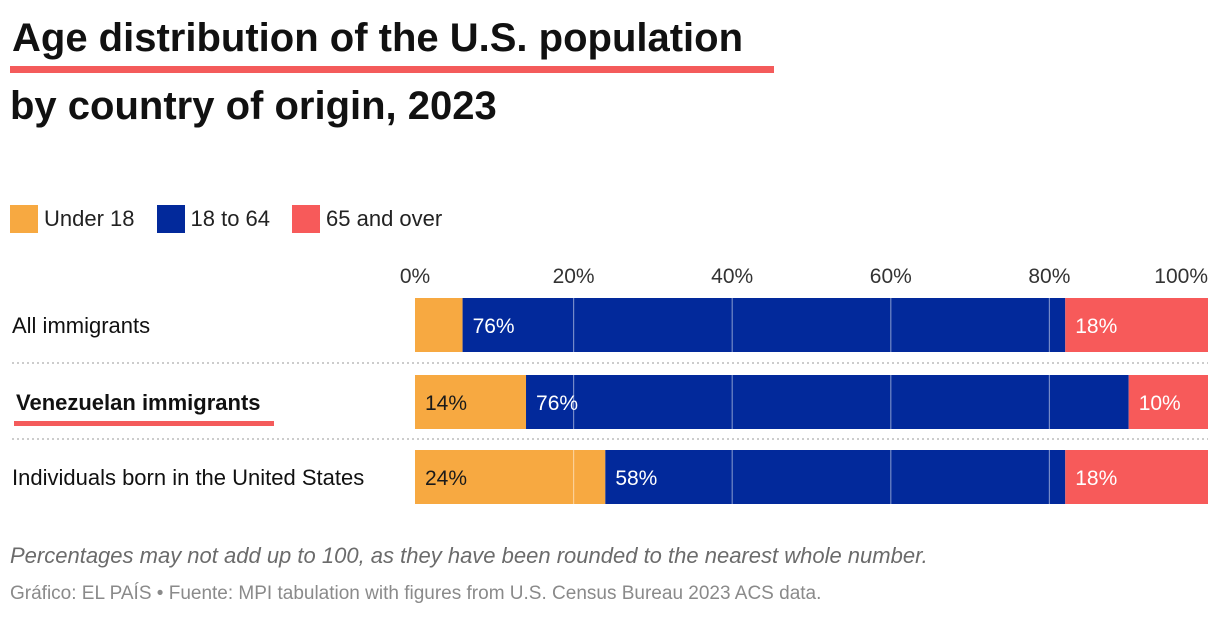 The height and width of the screenshot is (620, 1220). What do you see at coordinates (446, 478) in the screenshot?
I see `data-label-individuals-born-in-the-united-states-under-18: 24%` at bounding box center [446, 478].